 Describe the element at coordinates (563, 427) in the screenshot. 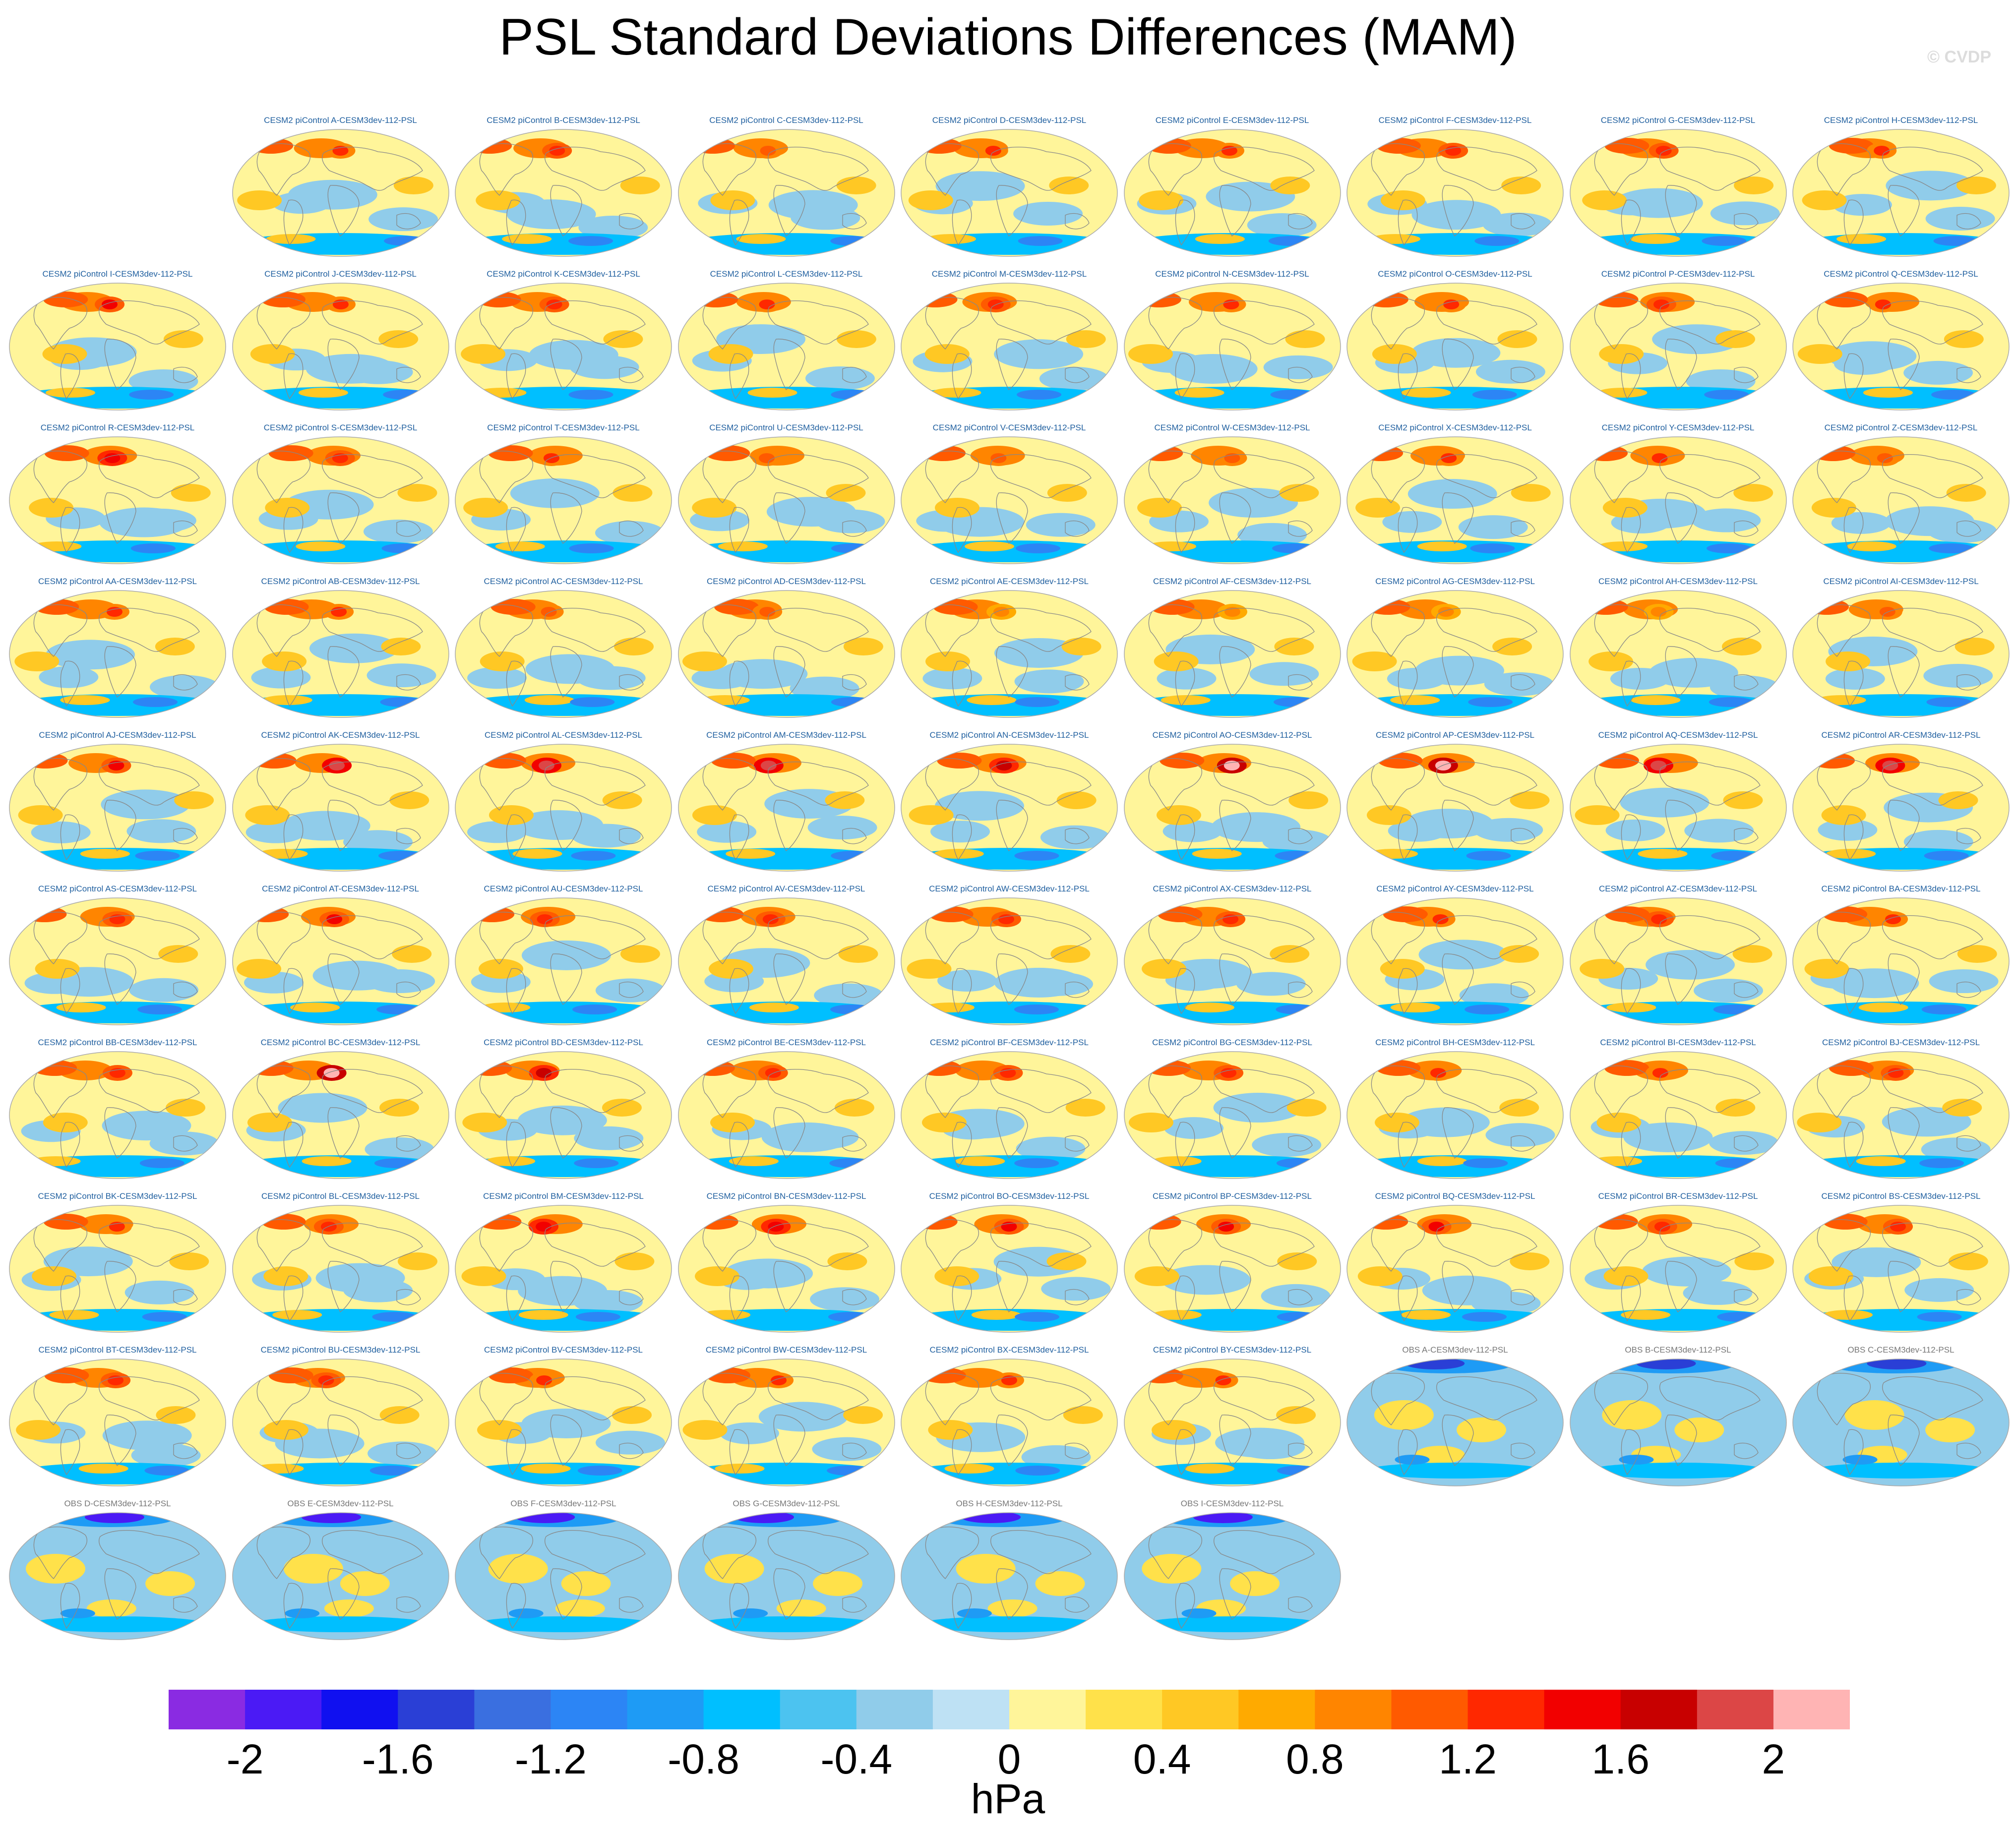

I see `panel-title: CESM2 piControl T-CESM3dev-112-PSL` at that location.